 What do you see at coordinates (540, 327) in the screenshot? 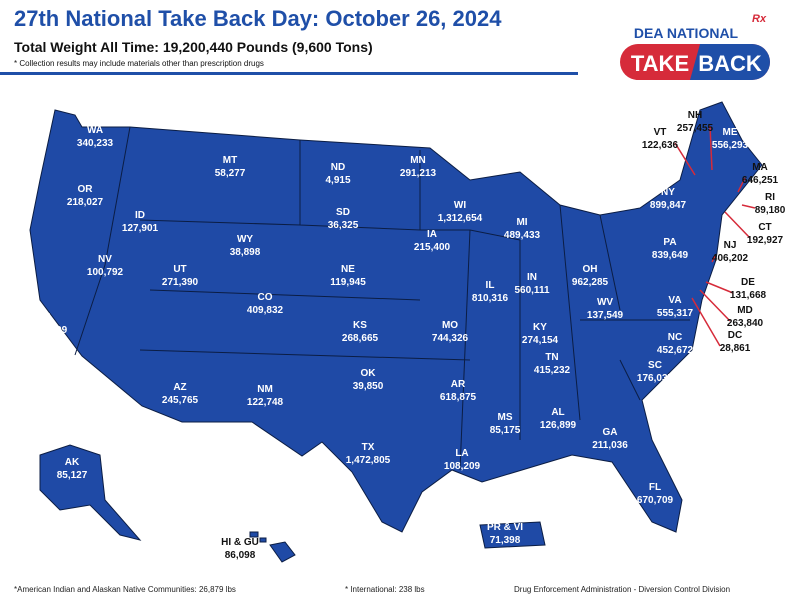
I see `state-abbr: KY` at bounding box center [540, 327].